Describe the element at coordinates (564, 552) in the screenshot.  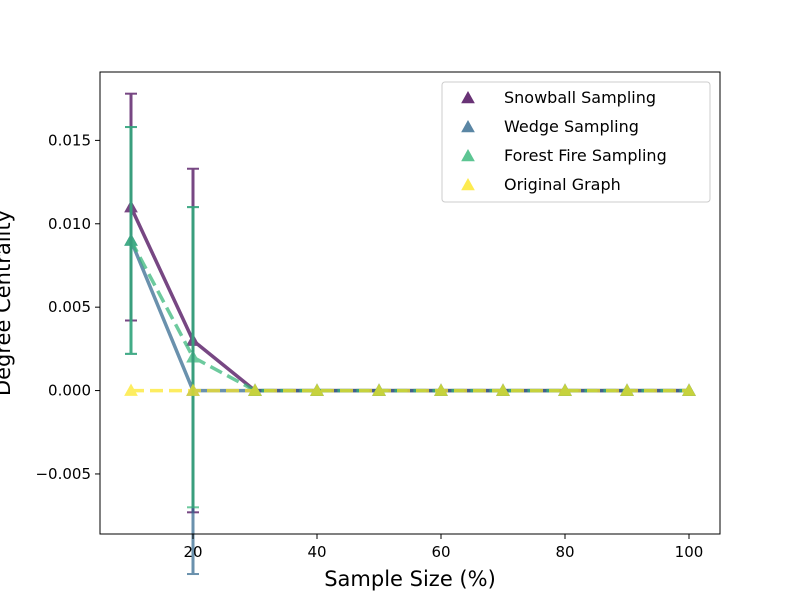
I see `x-tick-label: 80` at that location.